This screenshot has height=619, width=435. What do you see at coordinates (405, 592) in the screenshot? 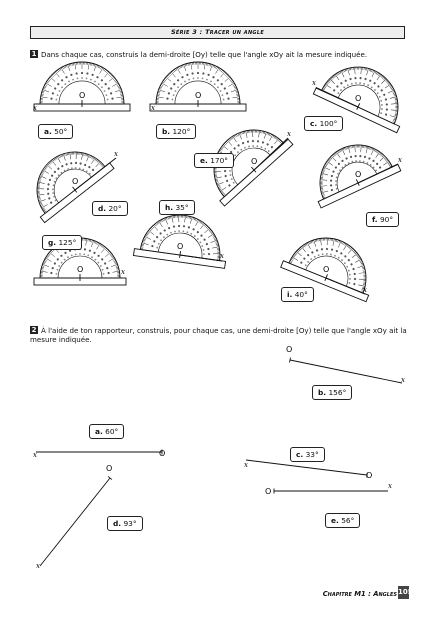
I see `page-number: 105` at bounding box center [405, 592].